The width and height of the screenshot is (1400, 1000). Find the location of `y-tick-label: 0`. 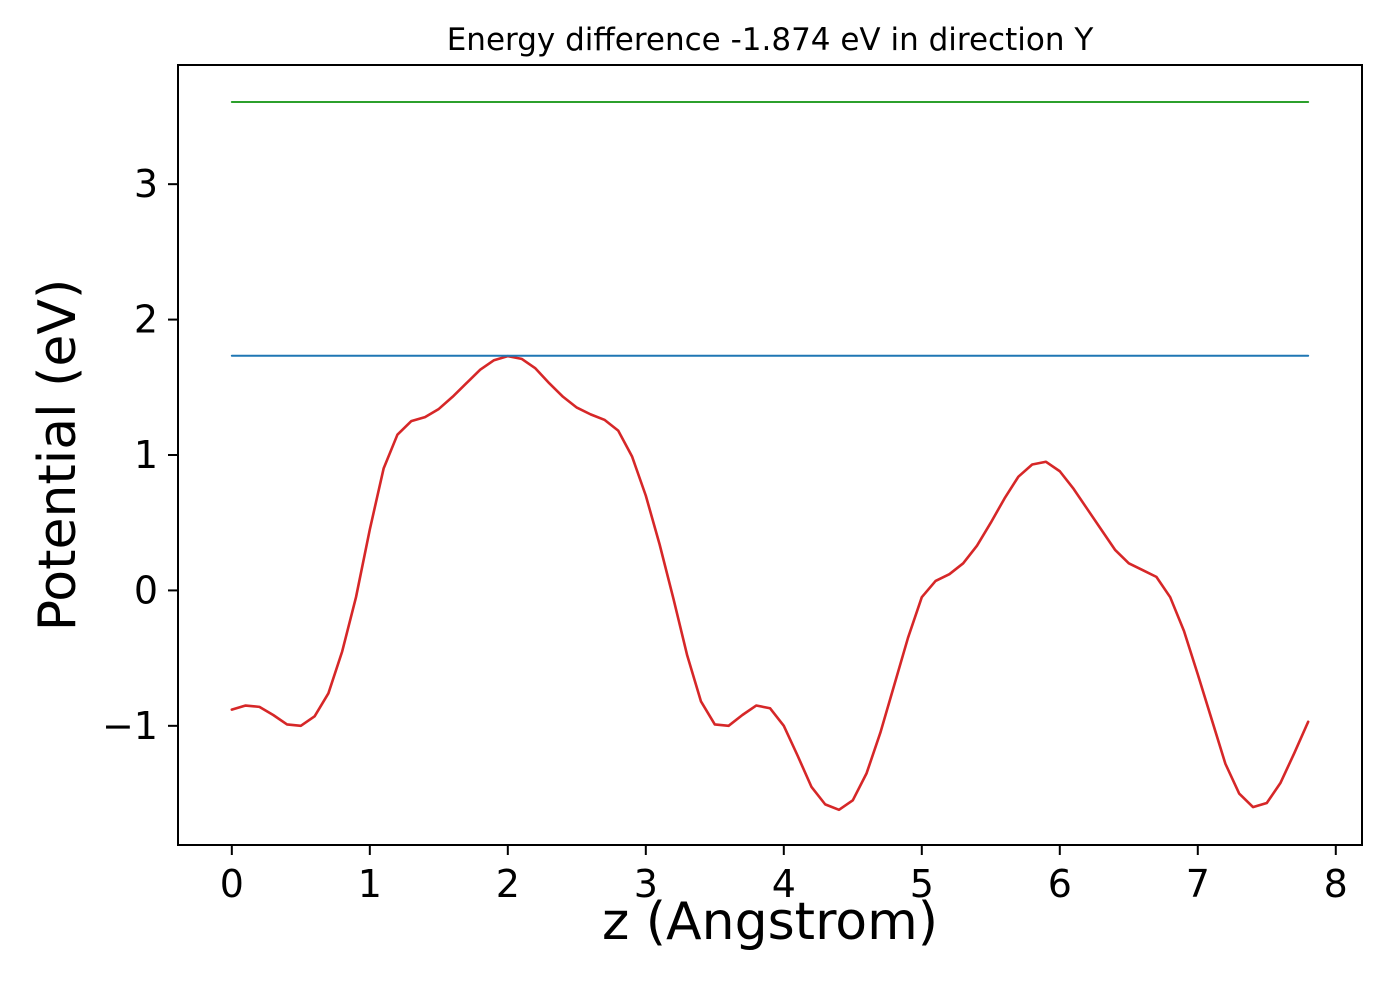

y-tick-label: 0 is located at coordinates (146, 590).